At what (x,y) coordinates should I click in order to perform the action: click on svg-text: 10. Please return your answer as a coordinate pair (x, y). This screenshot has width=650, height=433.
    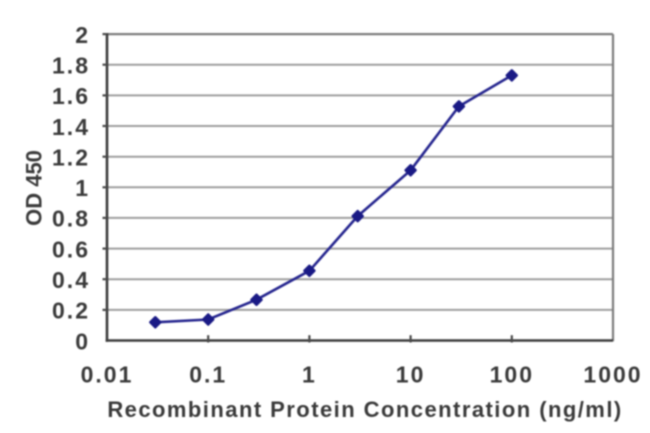
    Looking at the image, I should click on (411, 374).